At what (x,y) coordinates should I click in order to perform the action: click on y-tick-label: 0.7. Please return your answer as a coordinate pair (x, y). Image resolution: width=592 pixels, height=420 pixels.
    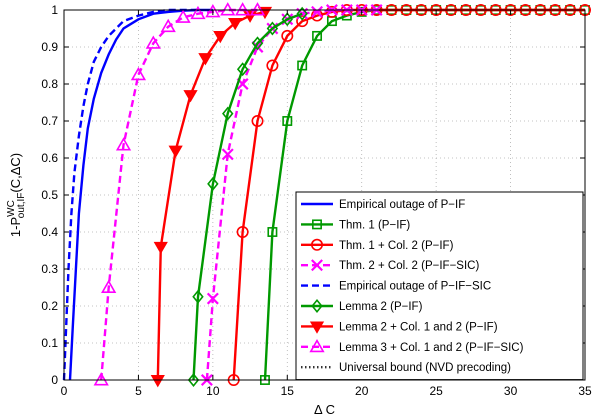
    Looking at the image, I should click on (49, 121).